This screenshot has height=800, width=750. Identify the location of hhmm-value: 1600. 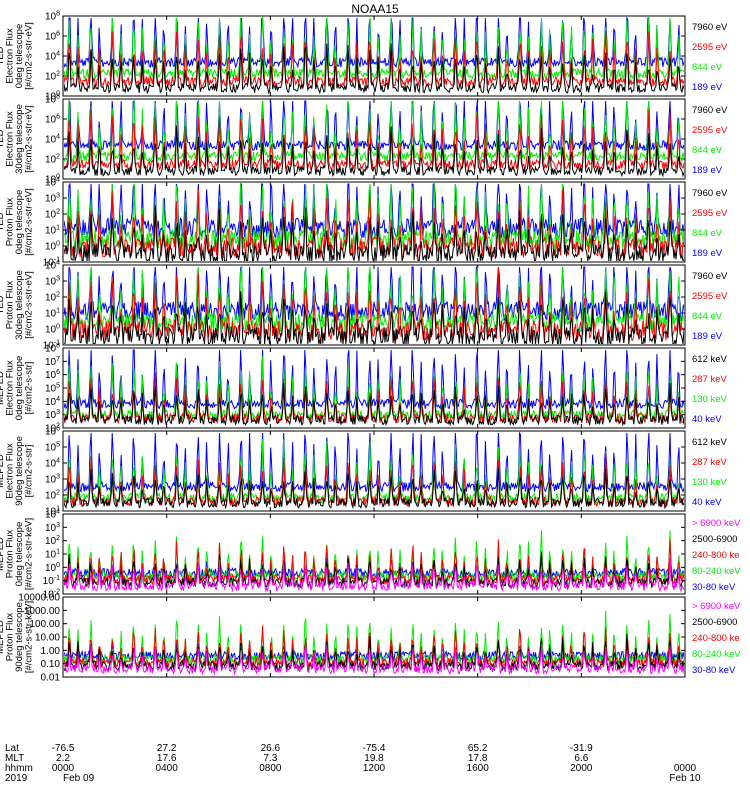
(478, 768).